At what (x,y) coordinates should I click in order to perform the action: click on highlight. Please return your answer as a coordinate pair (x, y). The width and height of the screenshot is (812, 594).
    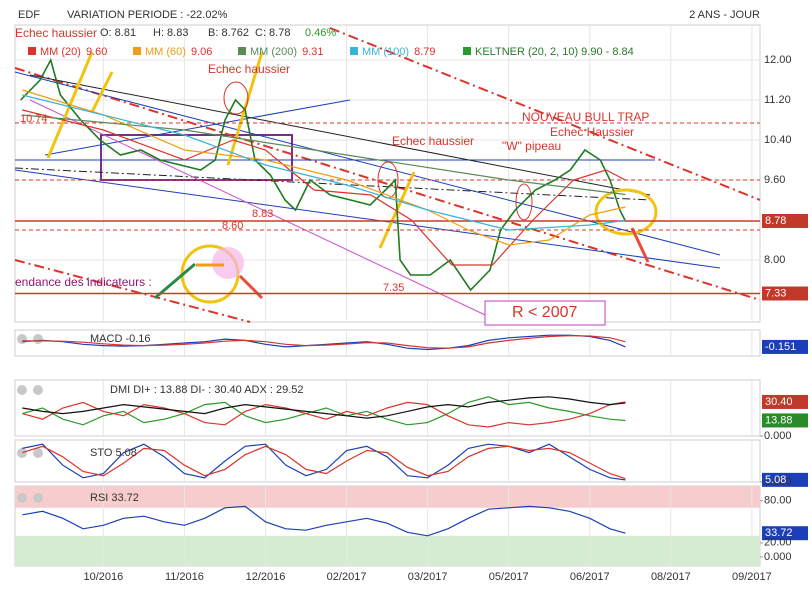
    Looking at the image, I should click on (228, 263).